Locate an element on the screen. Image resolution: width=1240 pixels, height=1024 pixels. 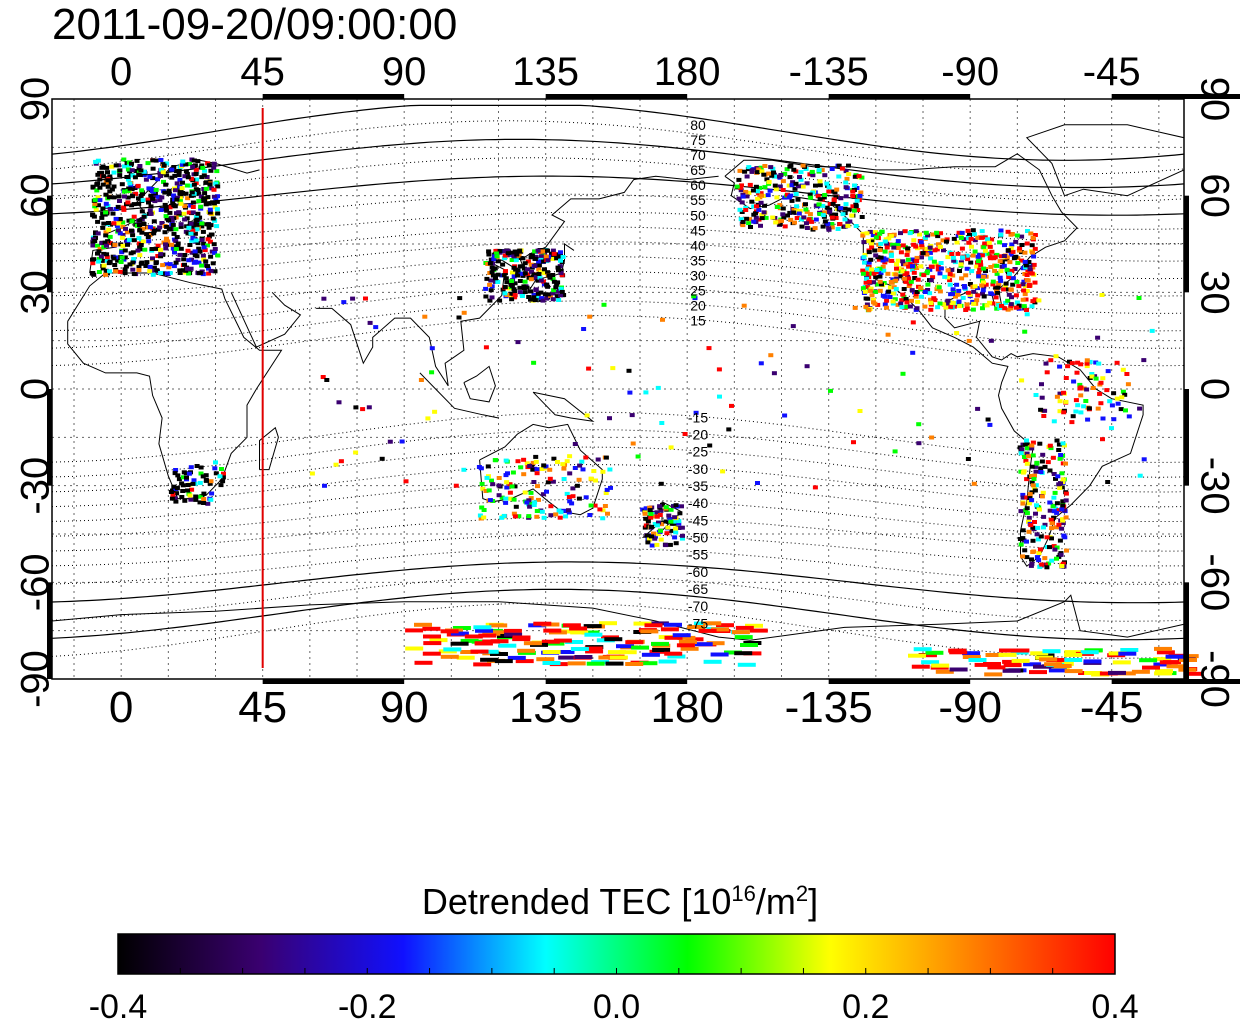
y-tick-label-right: 60 is located at coordinates (1214, 195).